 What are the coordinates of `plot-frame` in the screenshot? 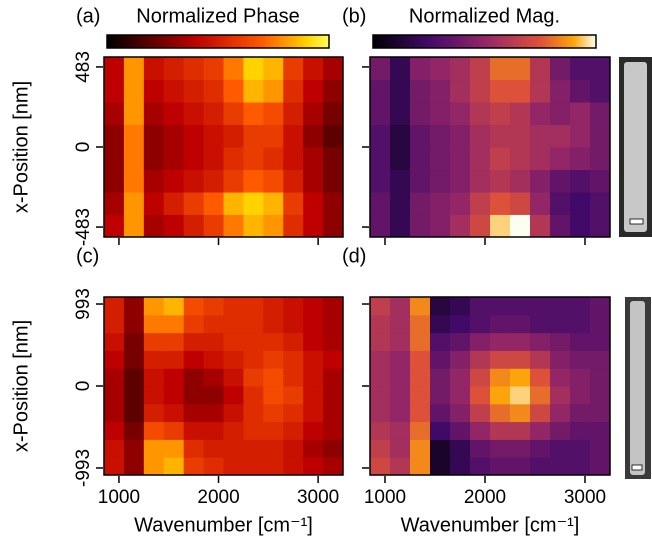 It's located at (490, 147).